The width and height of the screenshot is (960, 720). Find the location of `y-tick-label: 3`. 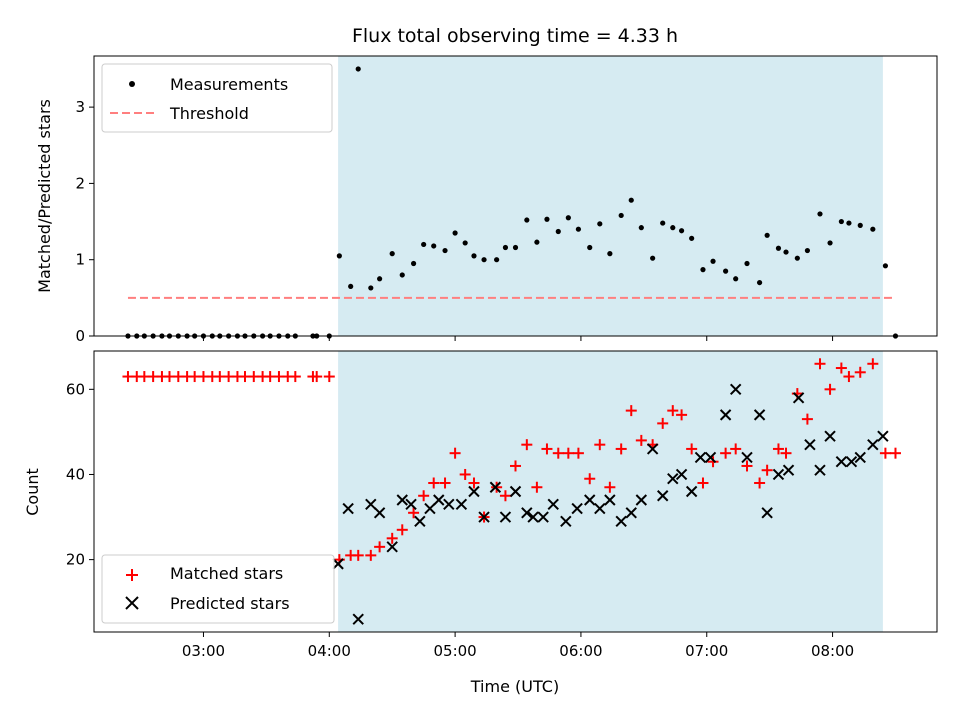

y-tick-label: 3 is located at coordinates (80, 107).